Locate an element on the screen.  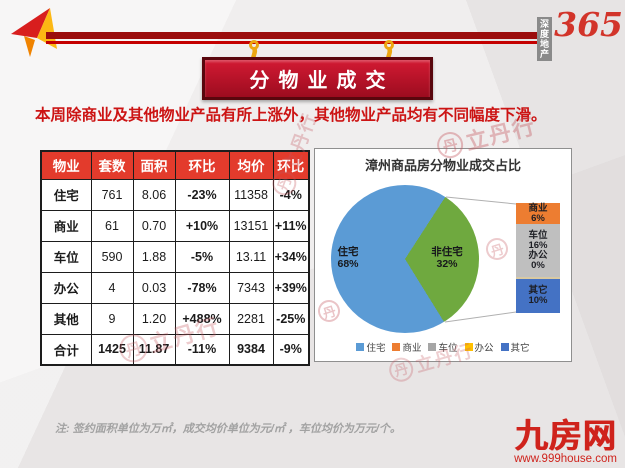
bar-segment-parking: 车位 16% 办公 0% is located at coordinates (538, 250).